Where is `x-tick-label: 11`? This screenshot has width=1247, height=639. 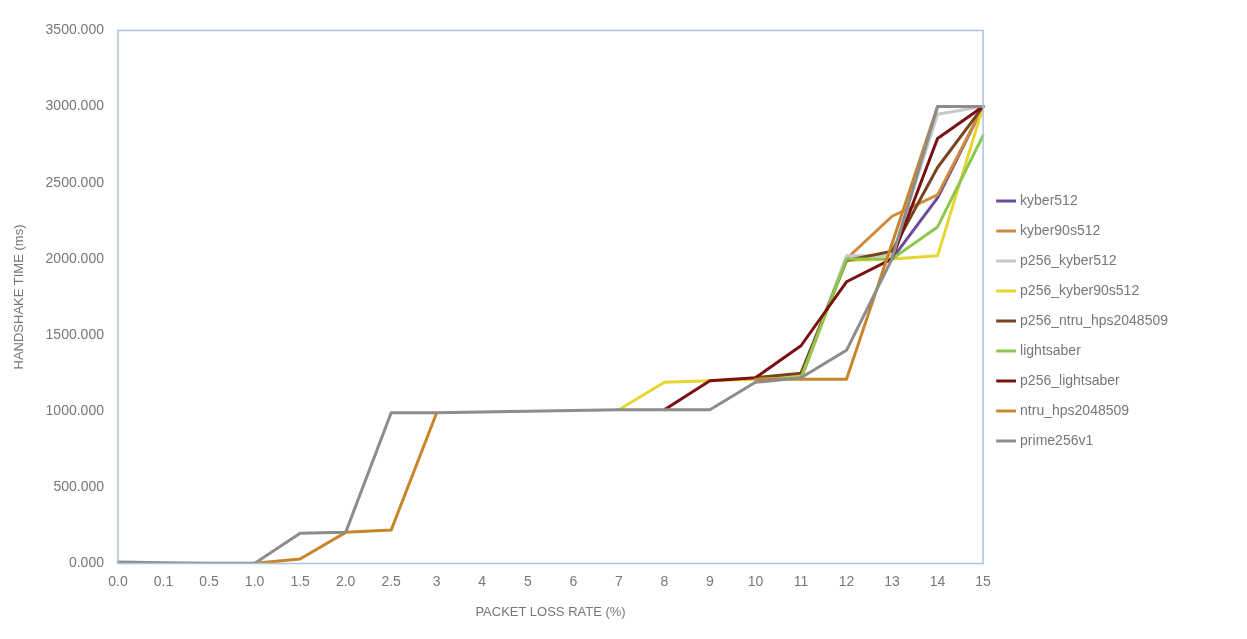
x-tick-label: 11 is located at coordinates (801, 580).